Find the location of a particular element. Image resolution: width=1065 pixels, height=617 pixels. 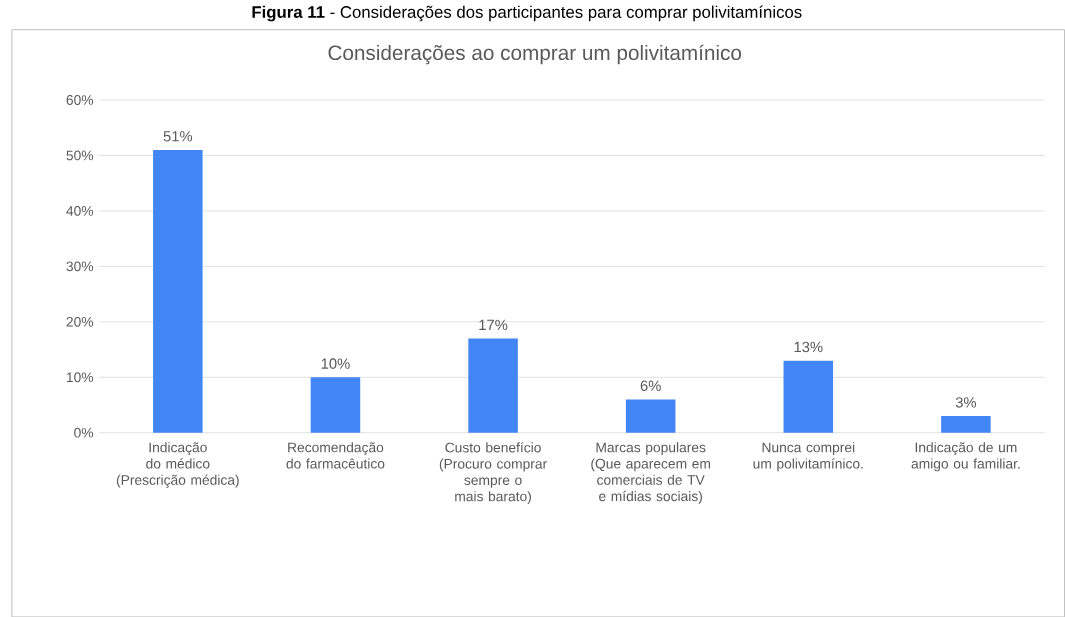

chart-title: Considerações ao comprar um polivitamínico is located at coordinates (535, 54).